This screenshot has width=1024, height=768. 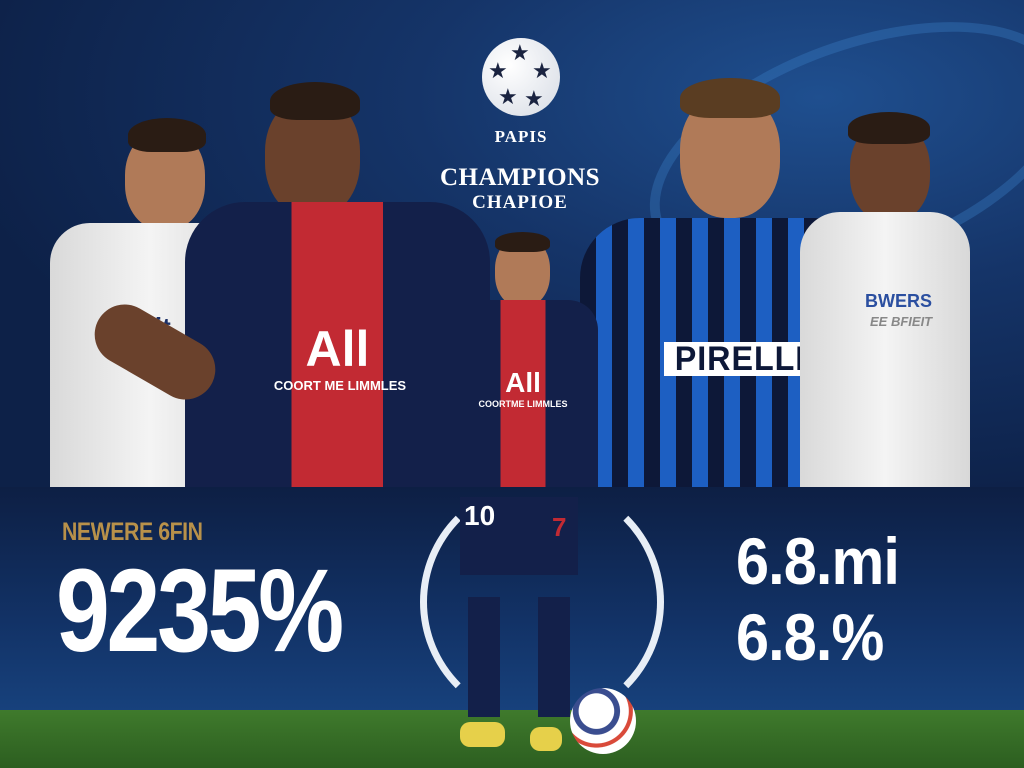 I want to click on left-stat-label: NEWERE 6FIN, so click(x=132, y=532).